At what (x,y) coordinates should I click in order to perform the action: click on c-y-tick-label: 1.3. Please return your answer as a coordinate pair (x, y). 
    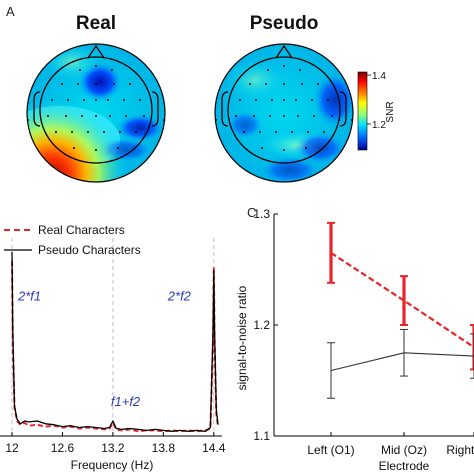
    Looking at the image, I should click on (261, 214).